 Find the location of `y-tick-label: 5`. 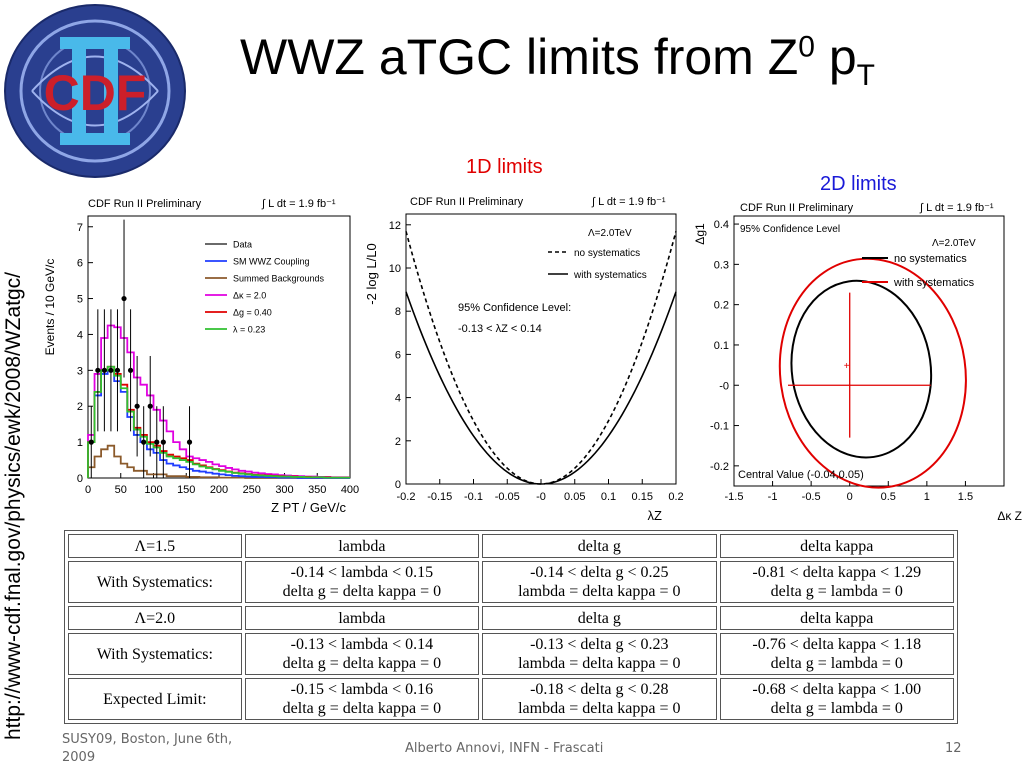

y-tick-label: 5 is located at coordinates (80, 300).